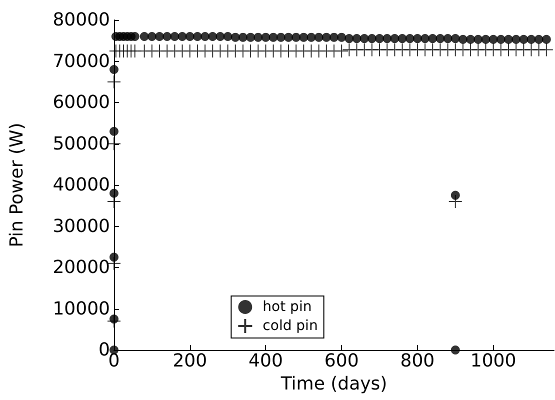 The width and height of the screenshot is (555, 400). What do you see at coordinates (17, 185) in the screenshot?
I see `y-axis-title: Pin Power (W)` at bounding box center [17, 185].